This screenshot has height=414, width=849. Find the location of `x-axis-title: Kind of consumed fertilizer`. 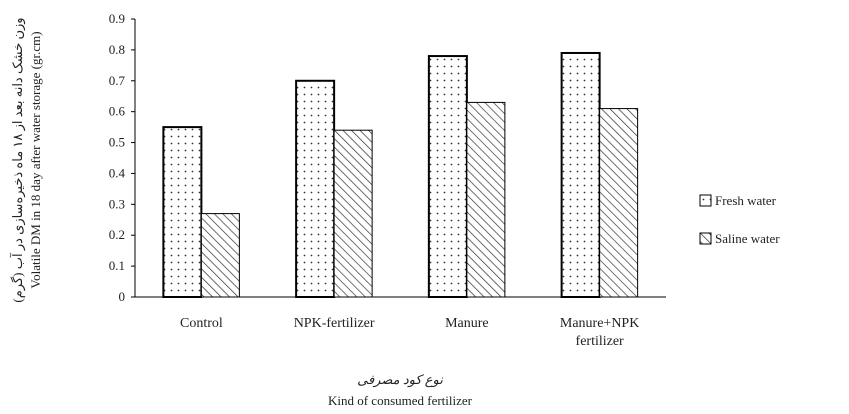

x-axis-title: Kind of consumed fertilizer is located at coordinates (400, 400).